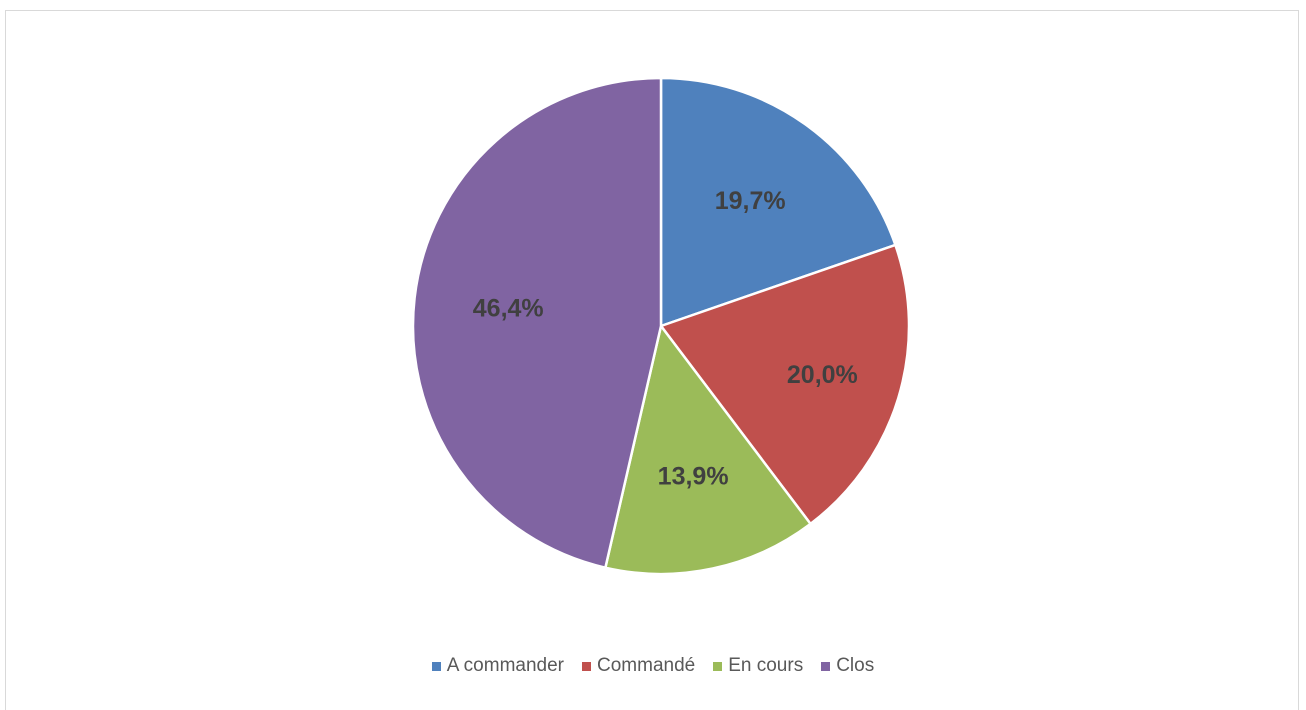 The image size is (1306, 710). Describe the element at coordinates (505, 665) in the screenshot. I see `legend-label-a-commander: A commander` at that location.